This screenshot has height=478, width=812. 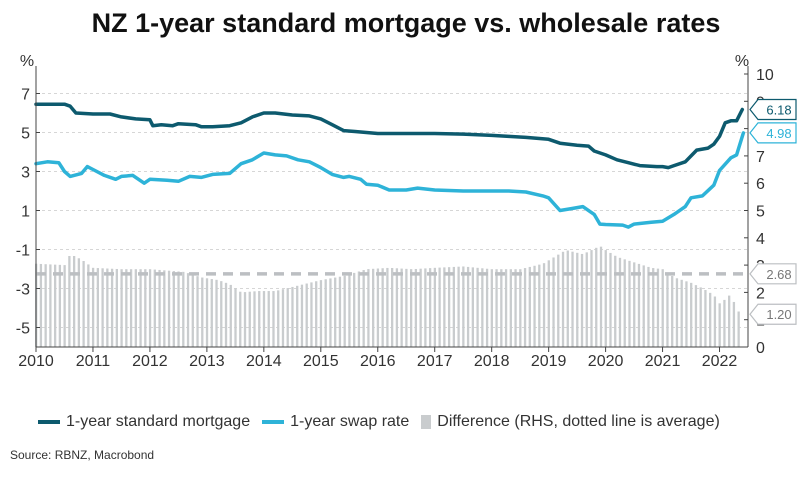 I want to click on x-tick-label: 2019, so click(x=549, y=361).